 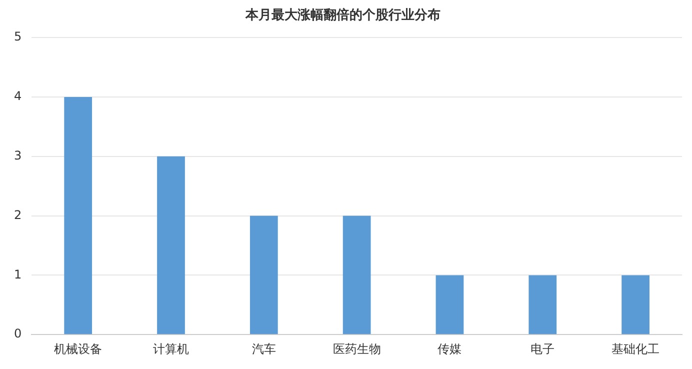 I want to click on x-tick-label: 机械设备, so click(x=78, y=349).